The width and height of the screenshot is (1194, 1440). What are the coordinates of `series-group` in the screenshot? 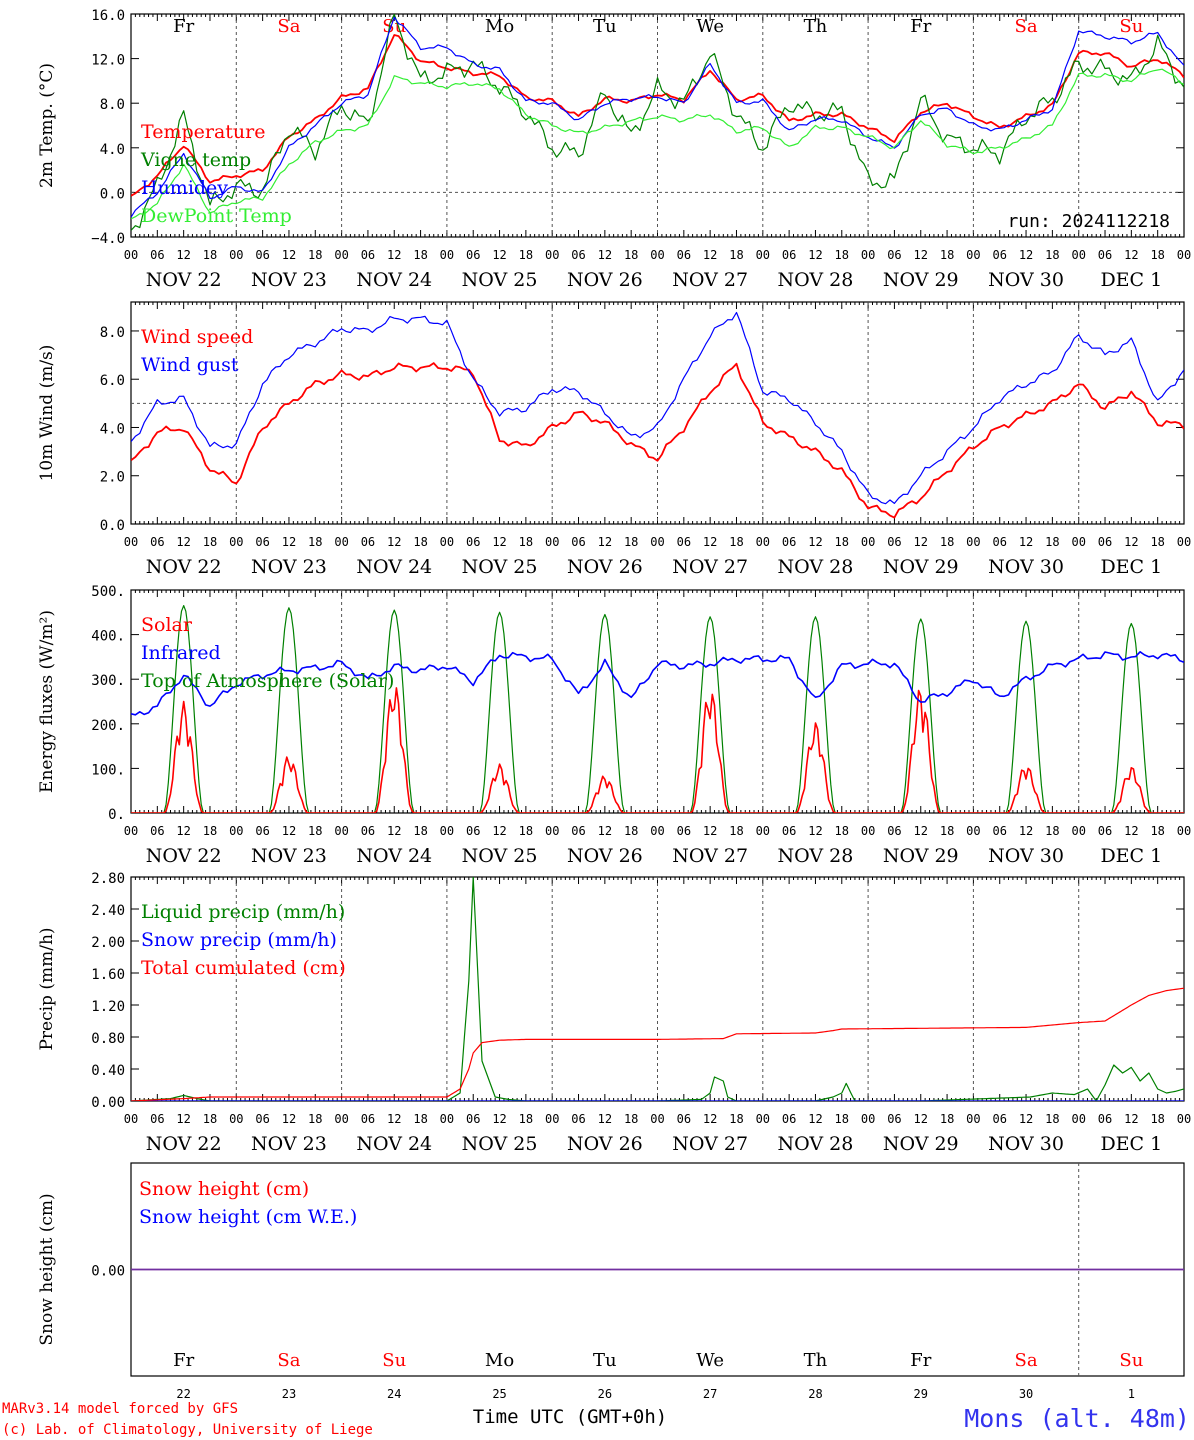 It's located at (657, 122).